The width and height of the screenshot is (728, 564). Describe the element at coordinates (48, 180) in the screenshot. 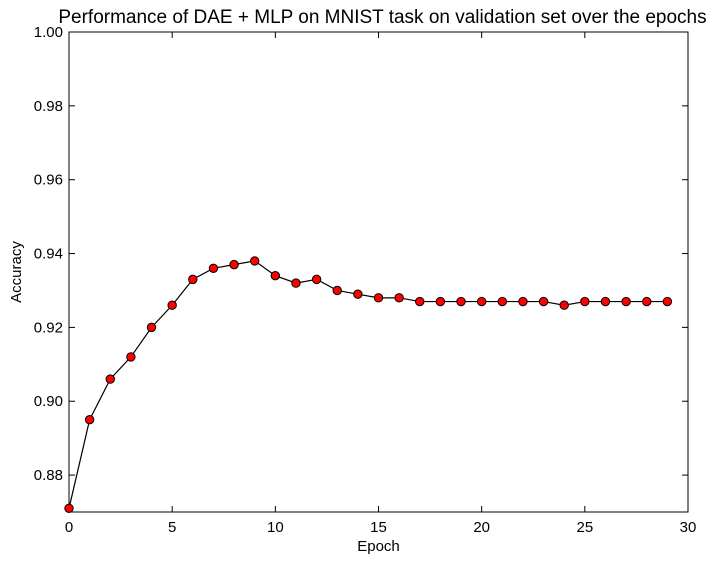

I see `y-tick-label: 0.96` at that location.